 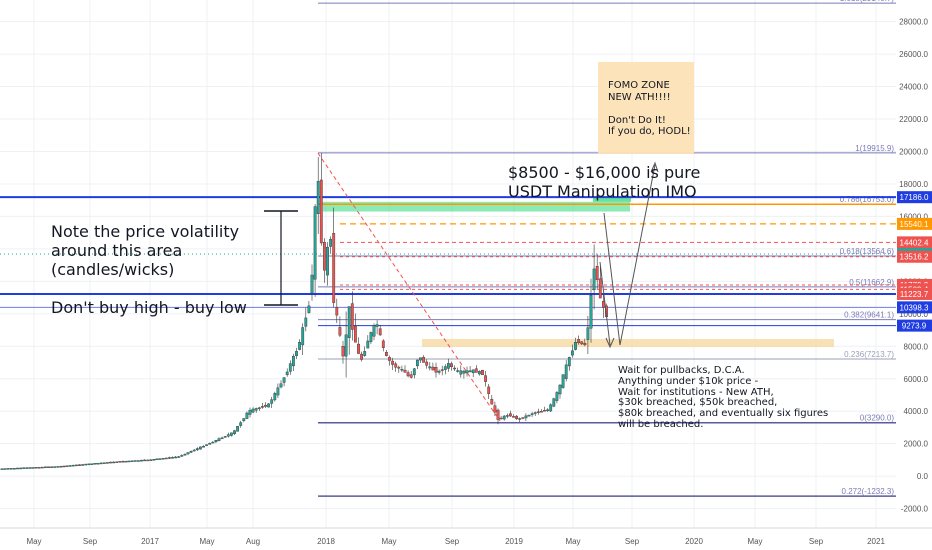 What do you see at coordinates (913, 22) in the screenshot?
I see `price-tick-label: 28000.0` at bounding box center [913, 22].